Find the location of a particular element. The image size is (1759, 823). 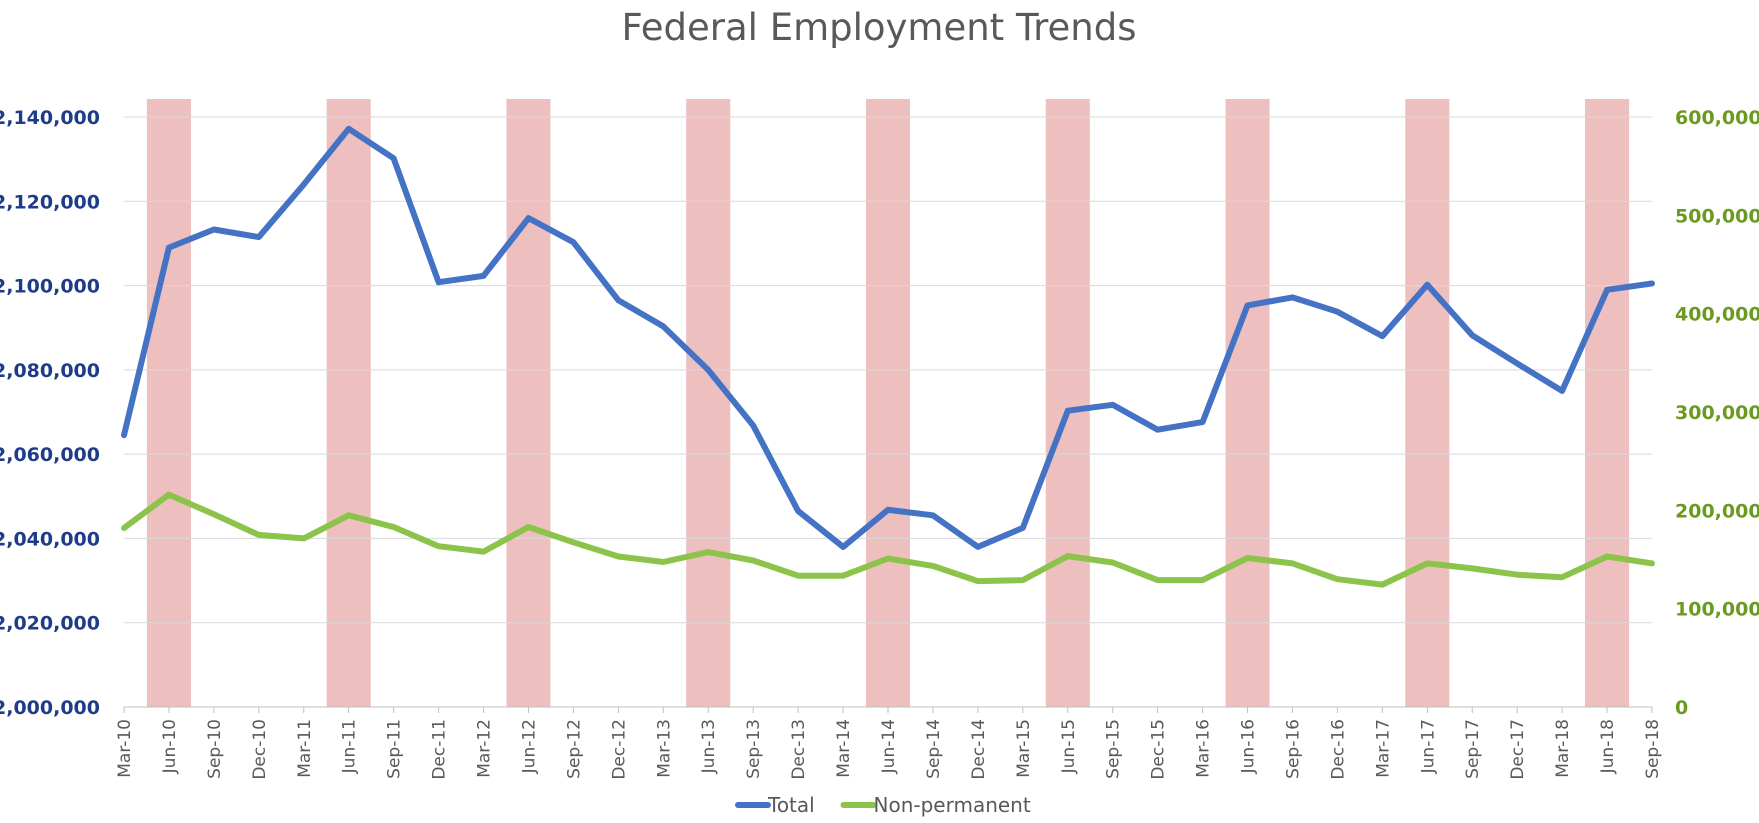

y-left-tick-label: 2,040,000 is located at coordinates (50, 539).